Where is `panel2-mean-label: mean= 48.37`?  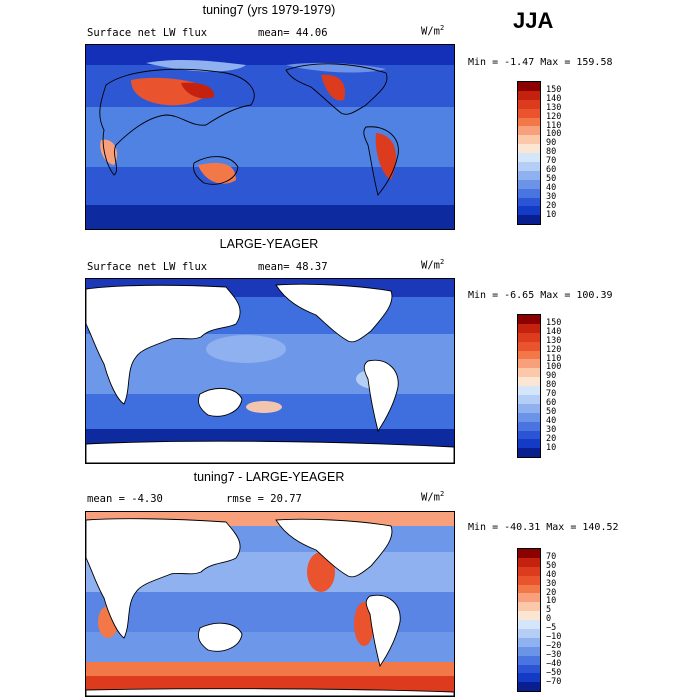 panel2-mean-label: mean= 48.37 is located at coordinates (293, 267).